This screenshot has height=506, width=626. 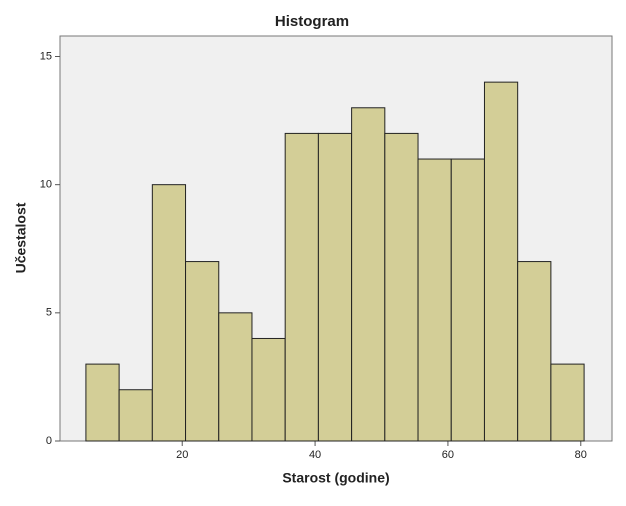 I want to click on y-axis-label: Učestalost, so click(x=21, y=237).